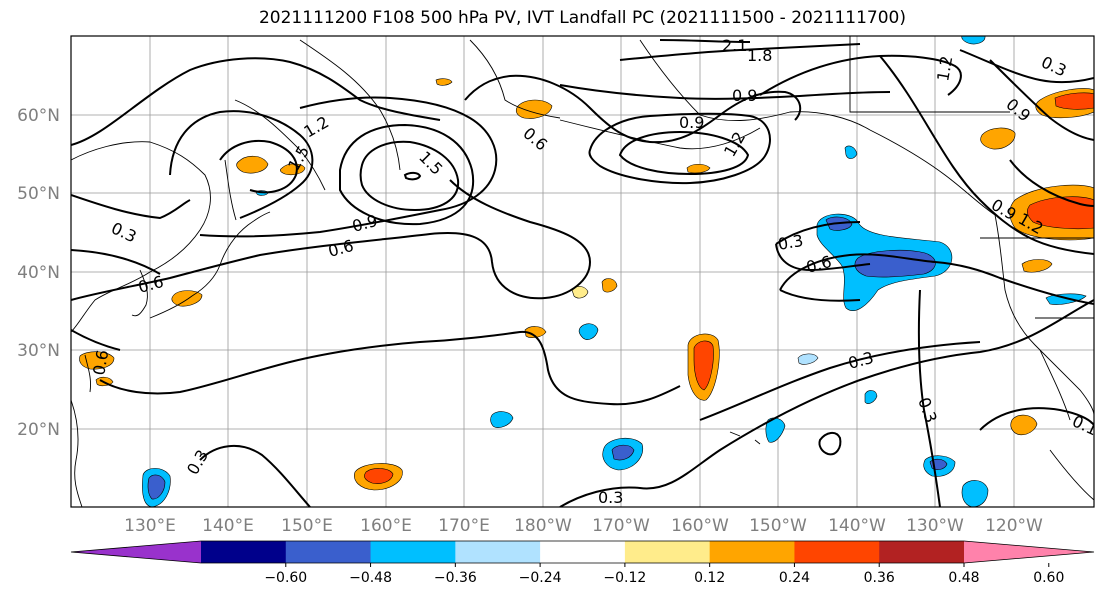  What do you see at coordinates (703, 365) in the screenshot?
I see `warm-core-central-pacific` at bounding box center [703, 365].